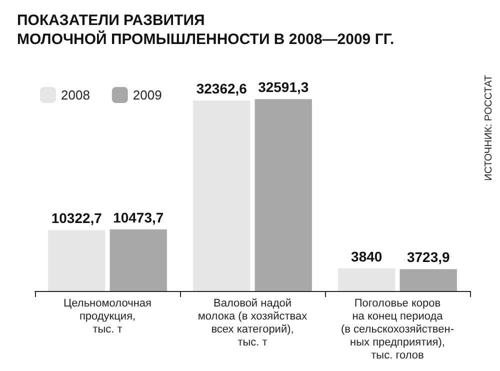  What do you see at coordinates (397, 330) in the screenshot?
I see `x-tick-label: Поголовье коров на конец периода (в сельскохозяйствен- ных предприятия), тыс. голов` at bounding box center [397, 330].